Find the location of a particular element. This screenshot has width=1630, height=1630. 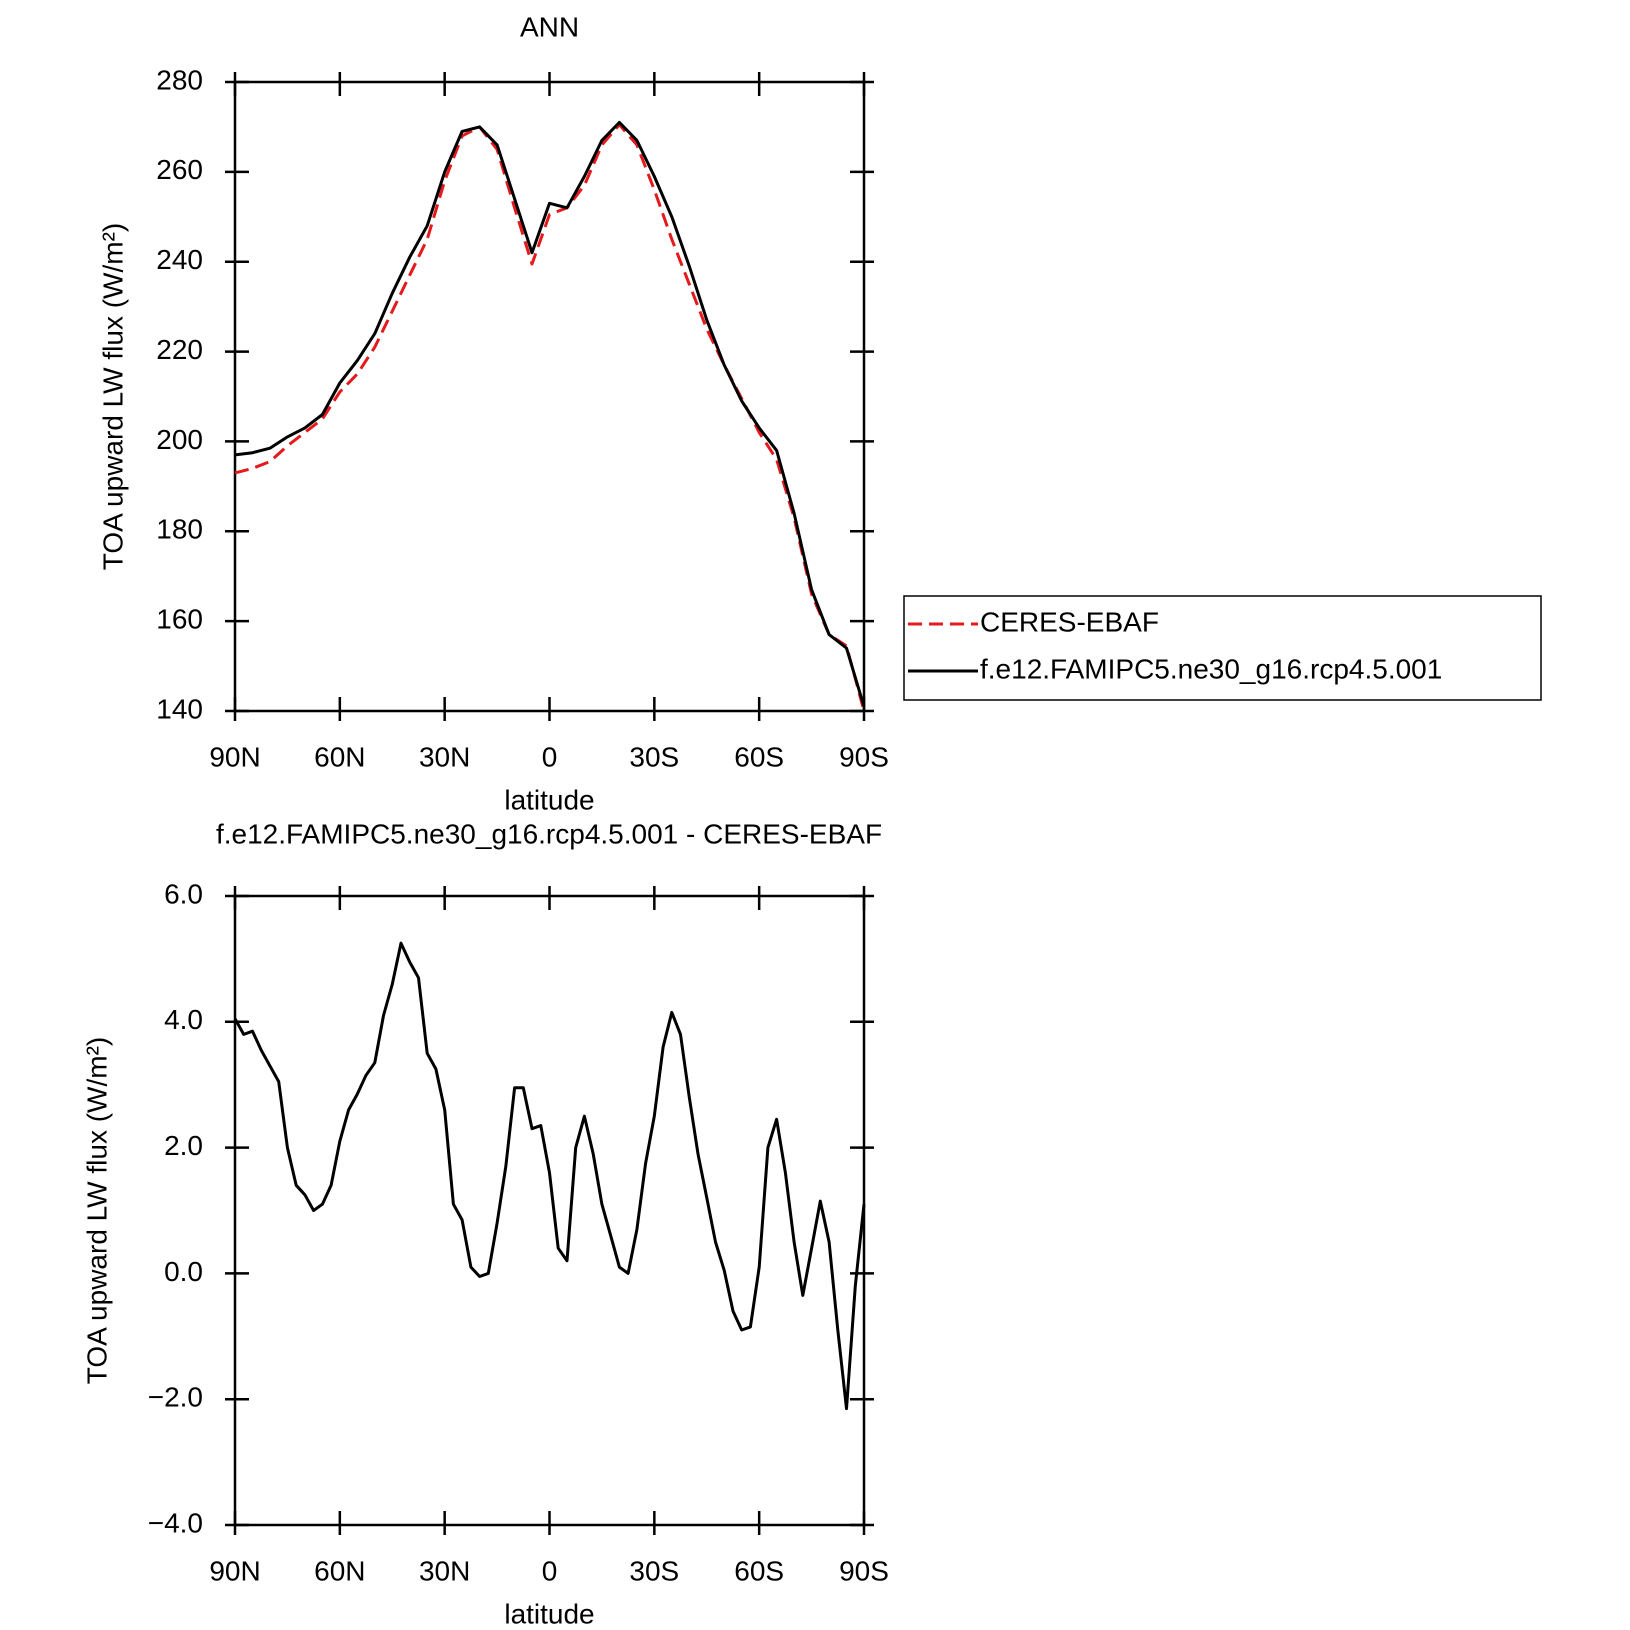

y-tick-label: 6.0 is located at coordinates (183, 893).